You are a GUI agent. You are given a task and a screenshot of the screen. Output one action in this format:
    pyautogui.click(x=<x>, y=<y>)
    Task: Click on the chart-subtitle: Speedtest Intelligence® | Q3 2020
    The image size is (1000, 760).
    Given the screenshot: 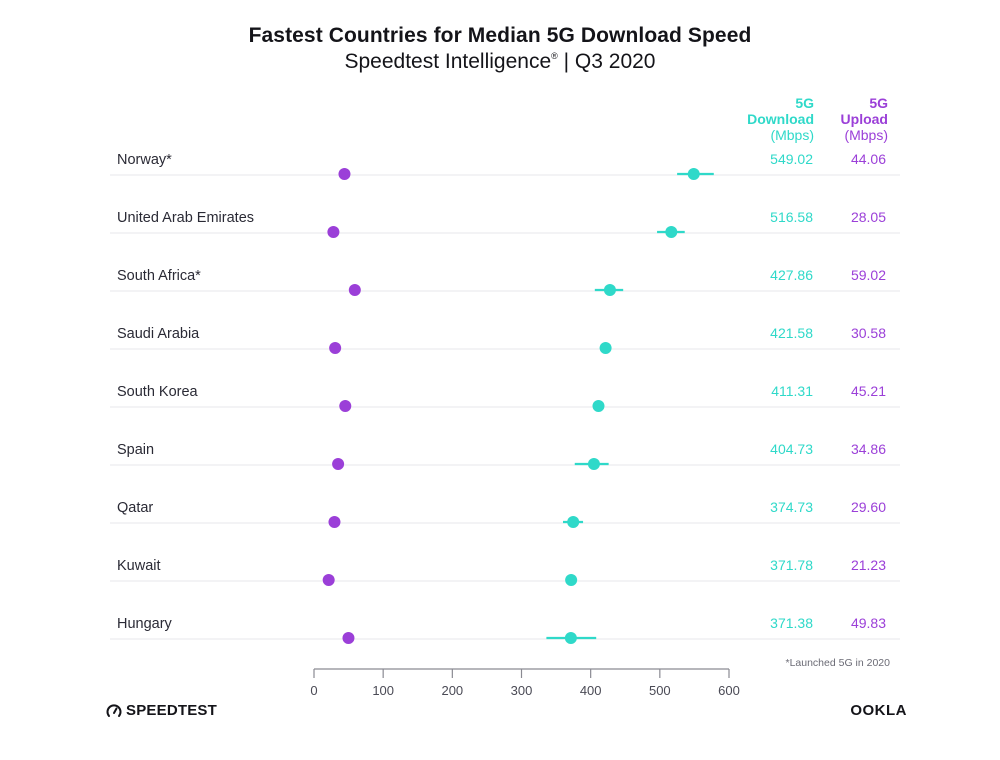 What is the action you would take?
    pyautogui.click(x=500, y=62)
    